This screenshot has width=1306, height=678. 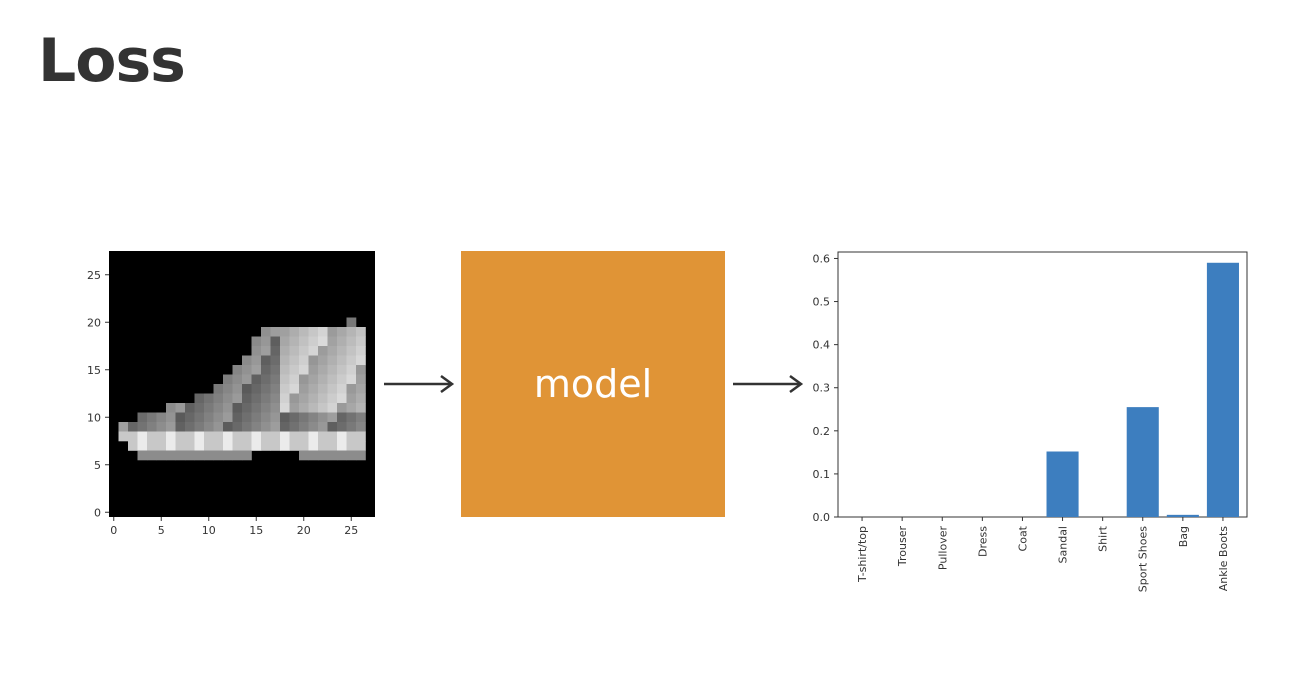 What do you see at coordinates (822, 388) in the screenshot?
I see `chart-y-tick-label: 0.3` at bounding box center [822, 388].